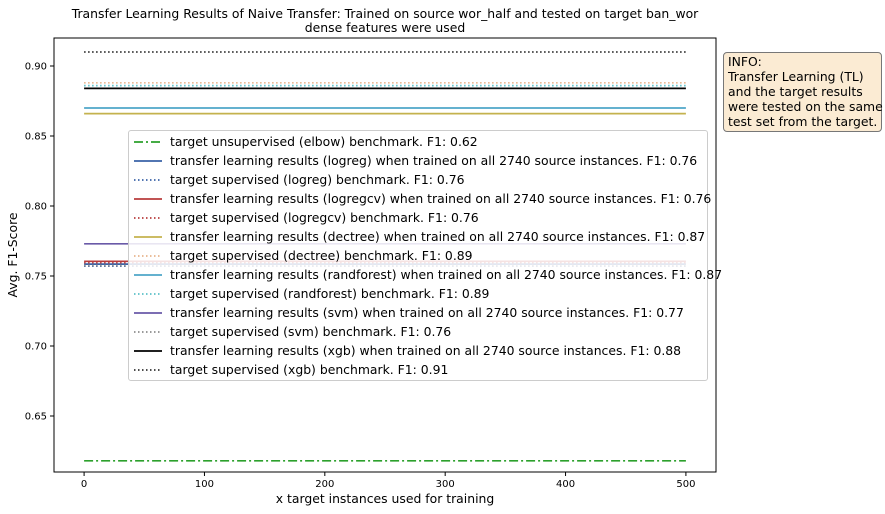 This screenshot has height=514, width=885. What do you see at coordinates (685, 484) in the screenshot?
I see `x-tick-label: 500` at bounding box center [685, 484].